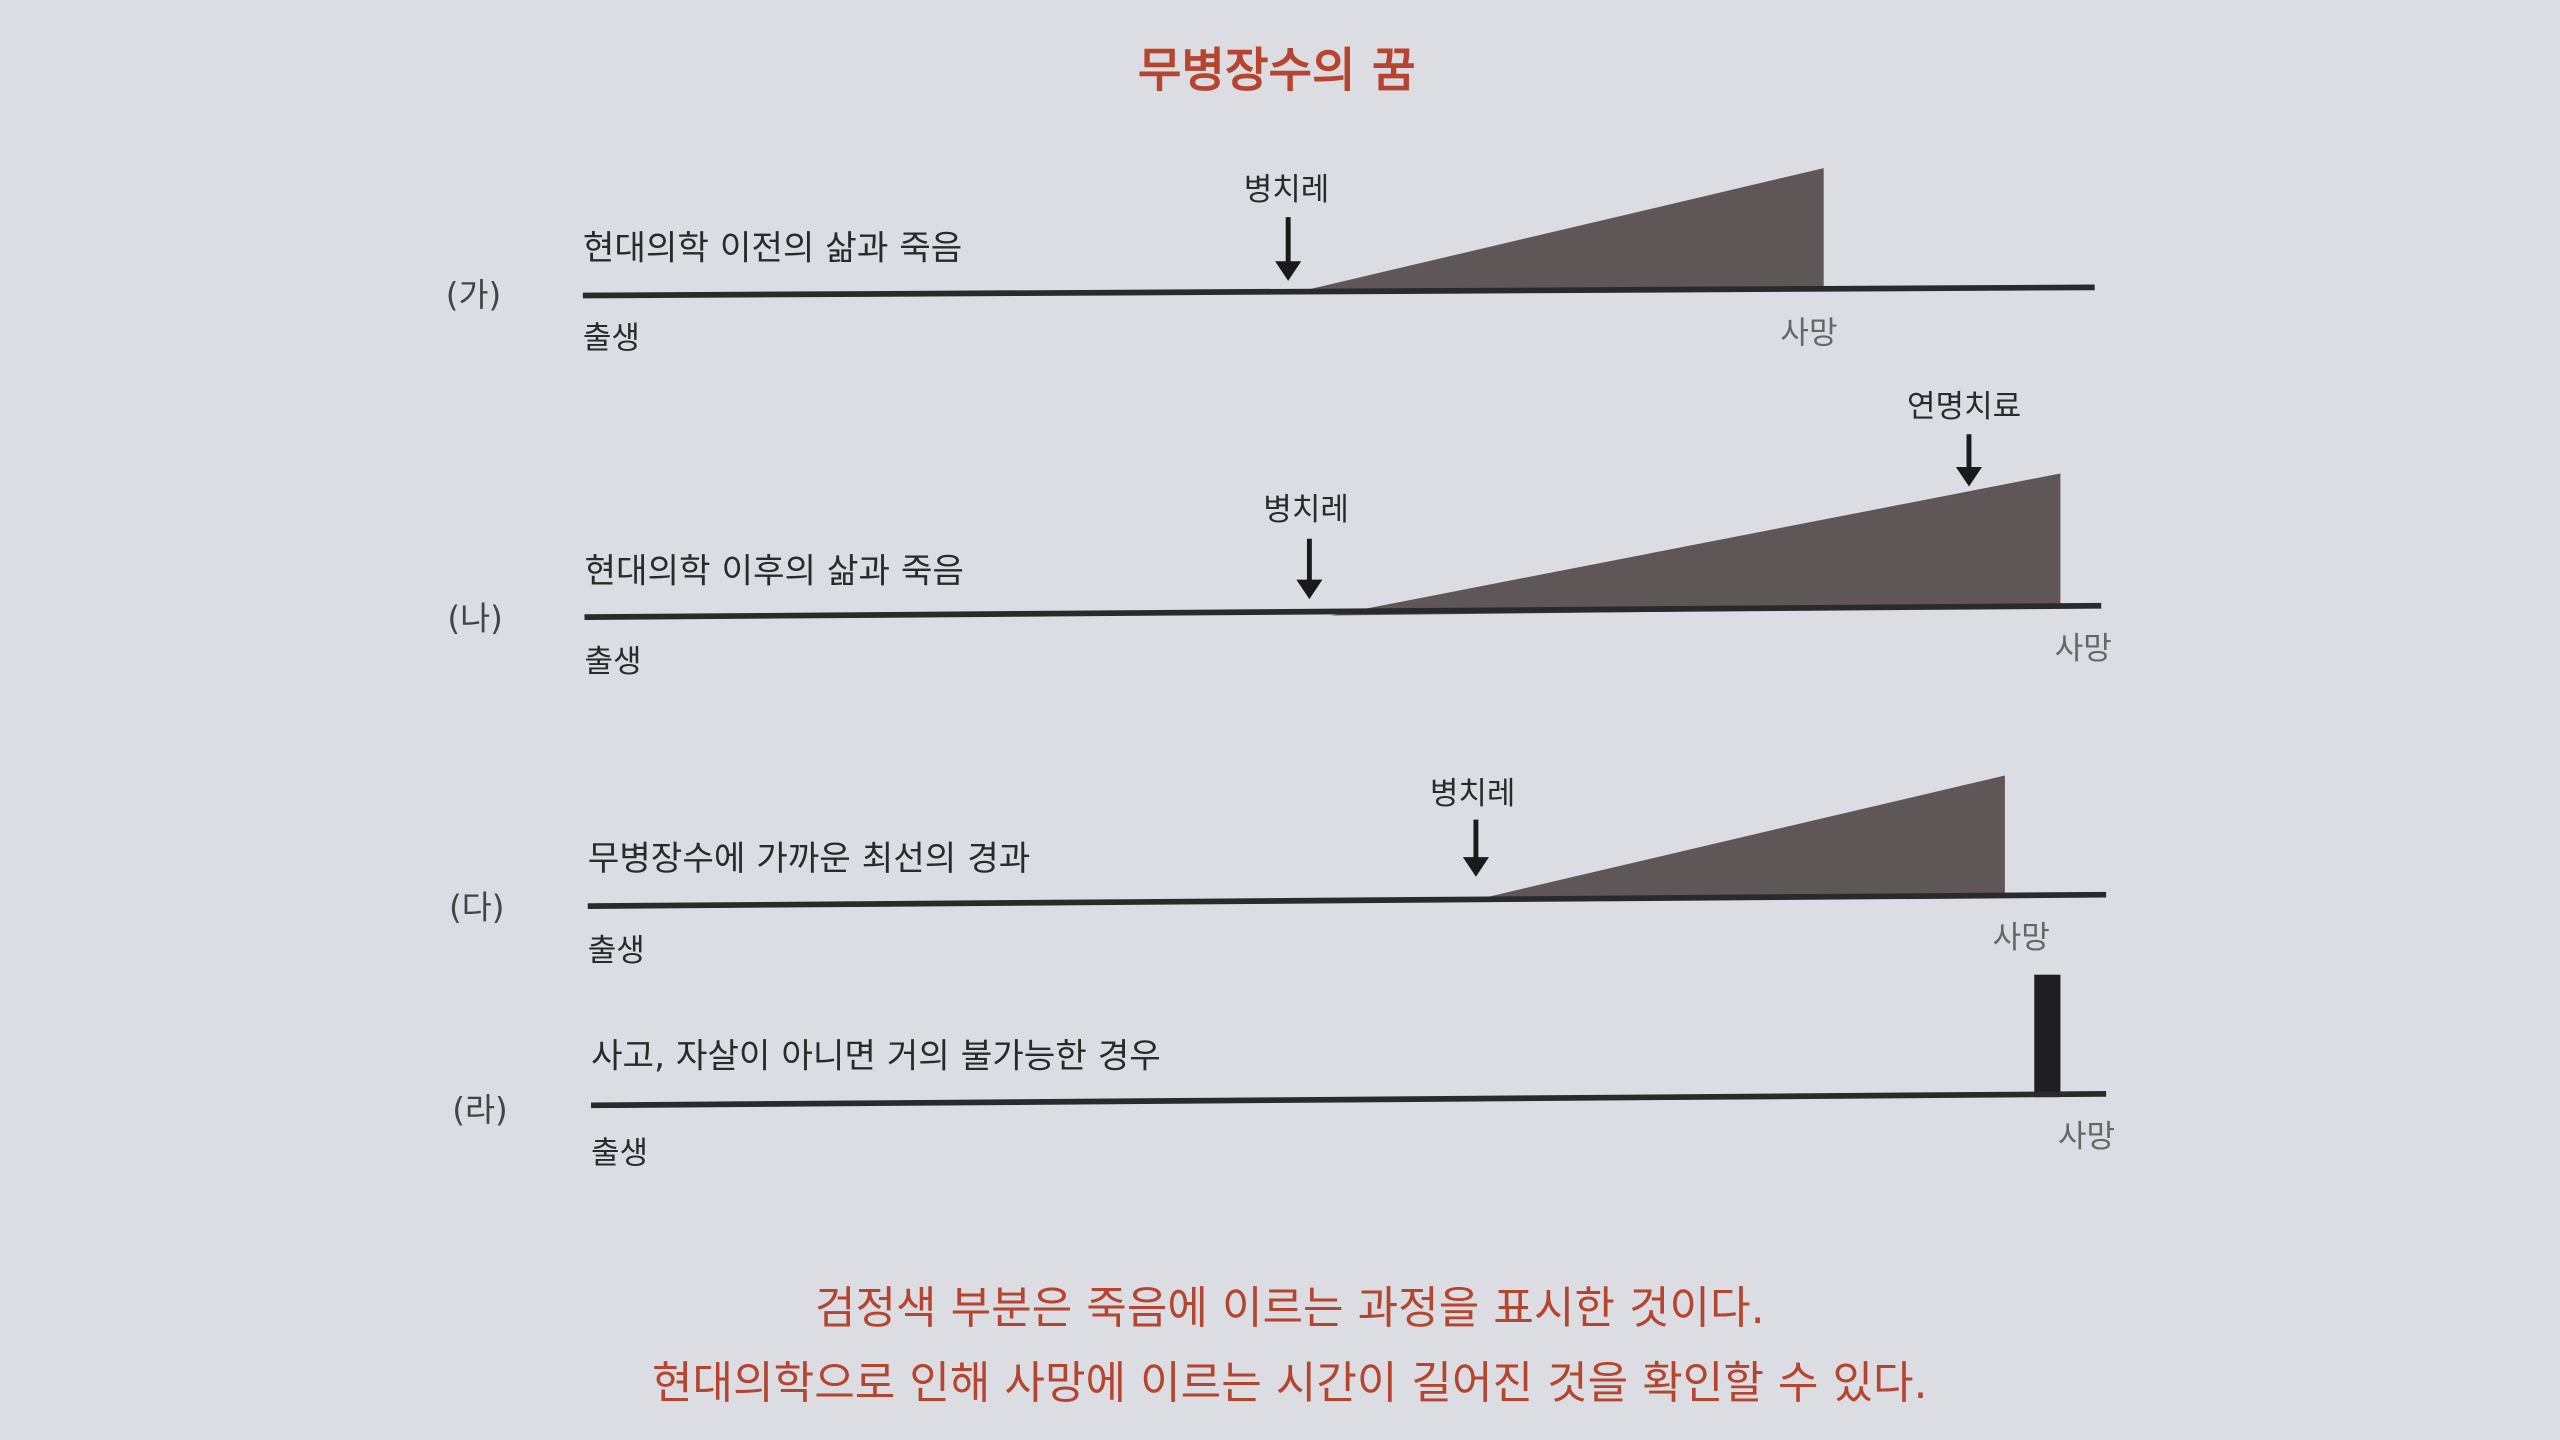 This screenshot has width=2560, height=1440. I want to click on caption-line: 검정색 부분은 죽음에 이르는 과정을 표시한 것이다., so click(1290, 1308).